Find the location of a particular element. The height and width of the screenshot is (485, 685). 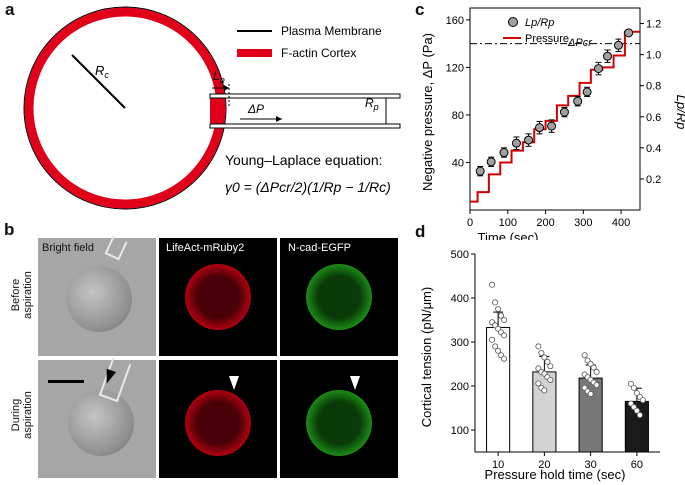

c-xtick-label: 0 is located at coordinates (470, 223).